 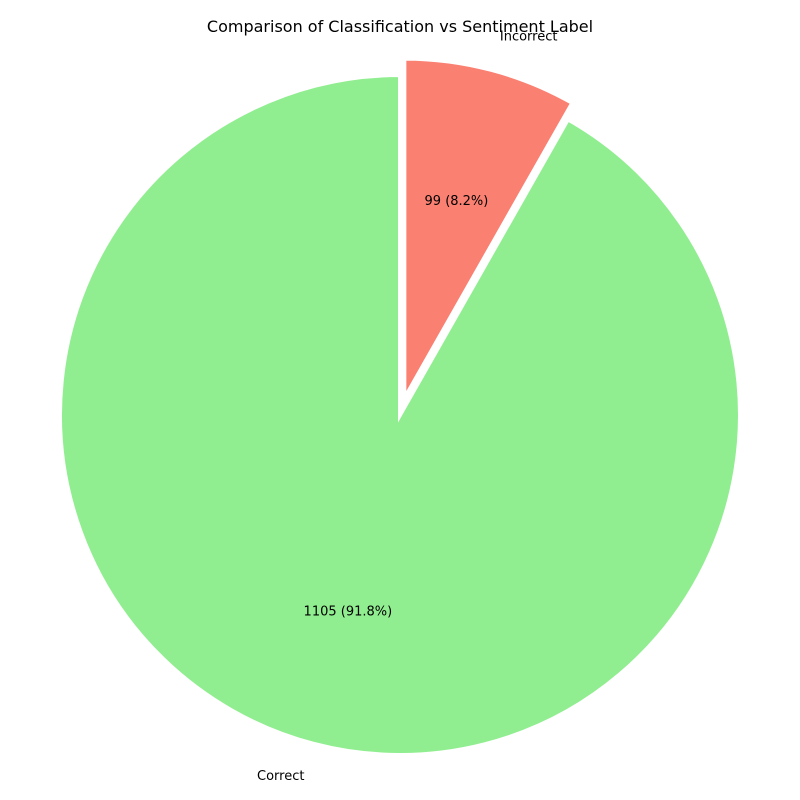 I want to click on pie-label-correct: Correct, so click(x=280, y=776).